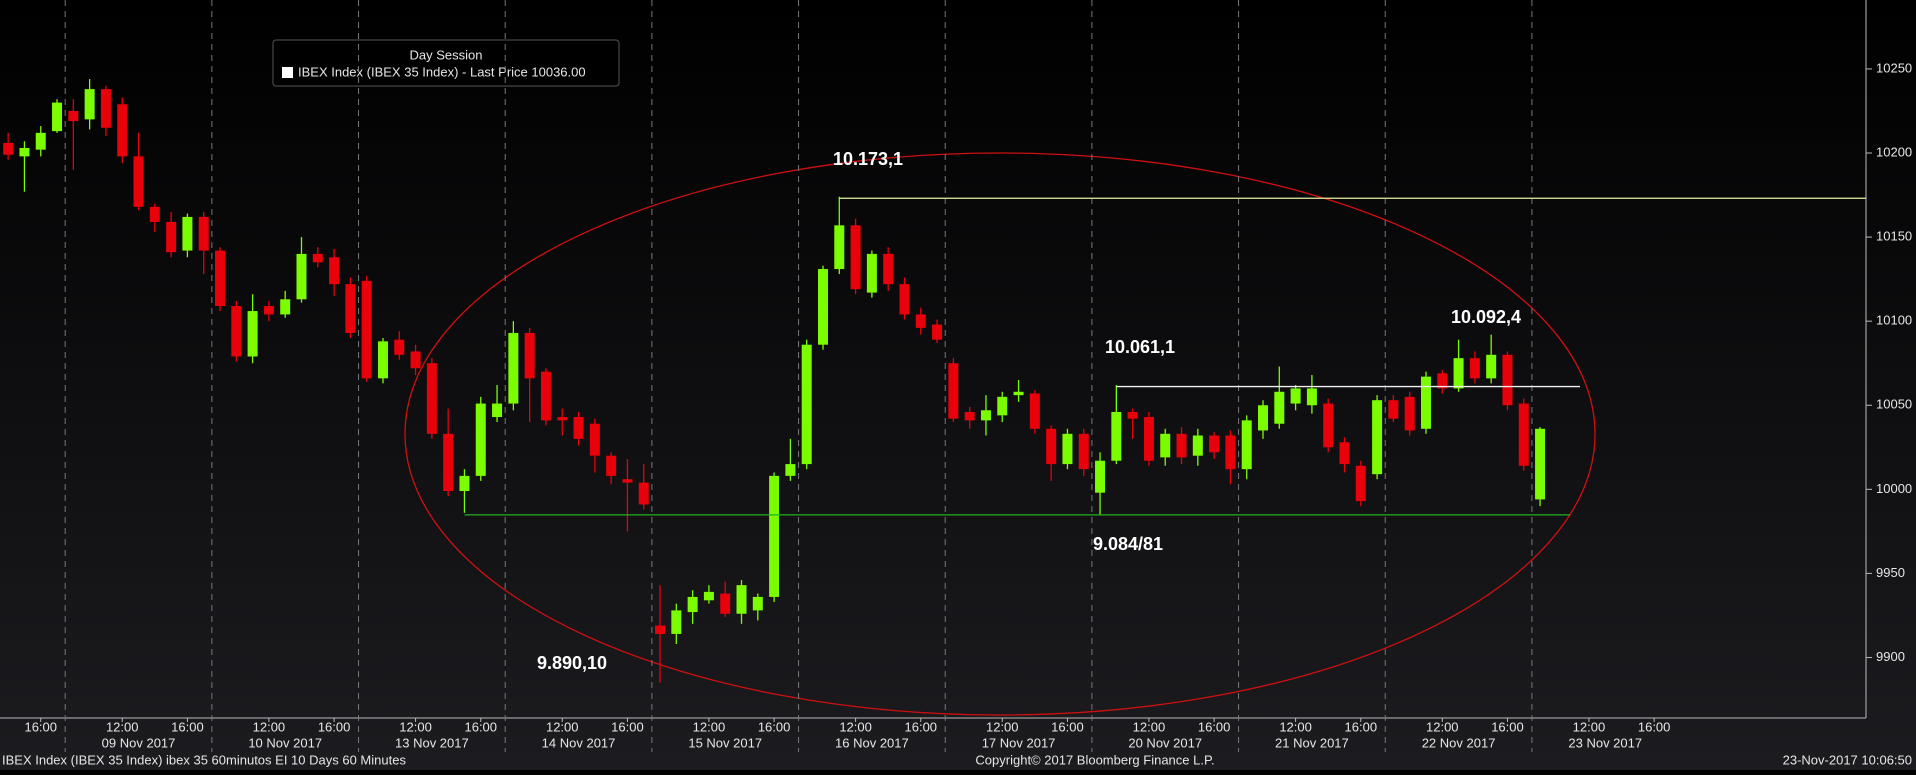 This screenshot has width=1916, height=775. Describe the element at coordinates (1140, 347) in the screenshot. I see `level-label: 10.061,1` at that location.